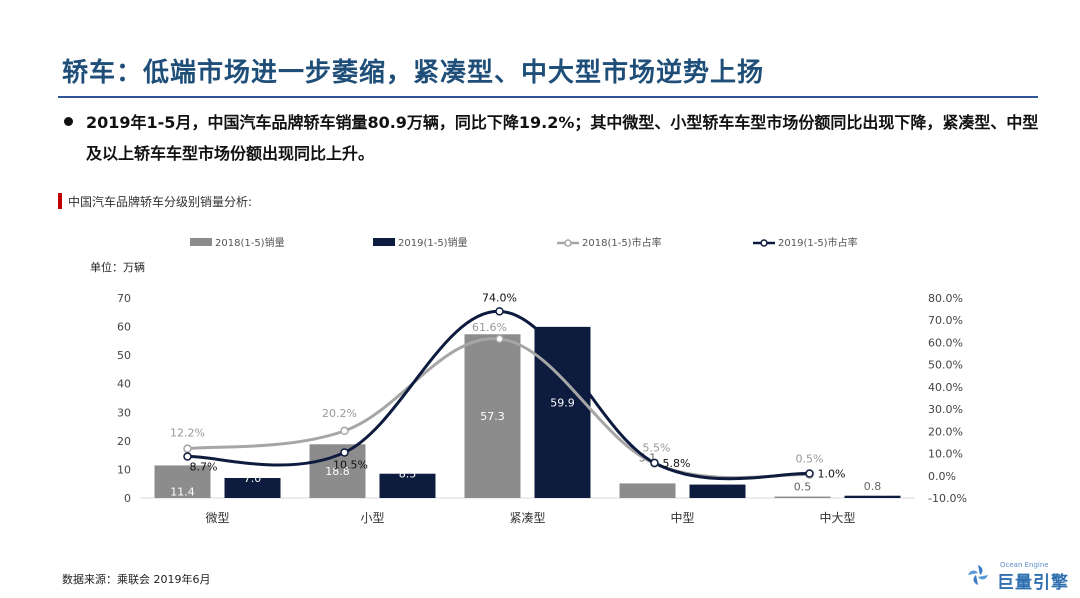  I want to click on right-axis-tick: 70.0%, so click(945, 320).